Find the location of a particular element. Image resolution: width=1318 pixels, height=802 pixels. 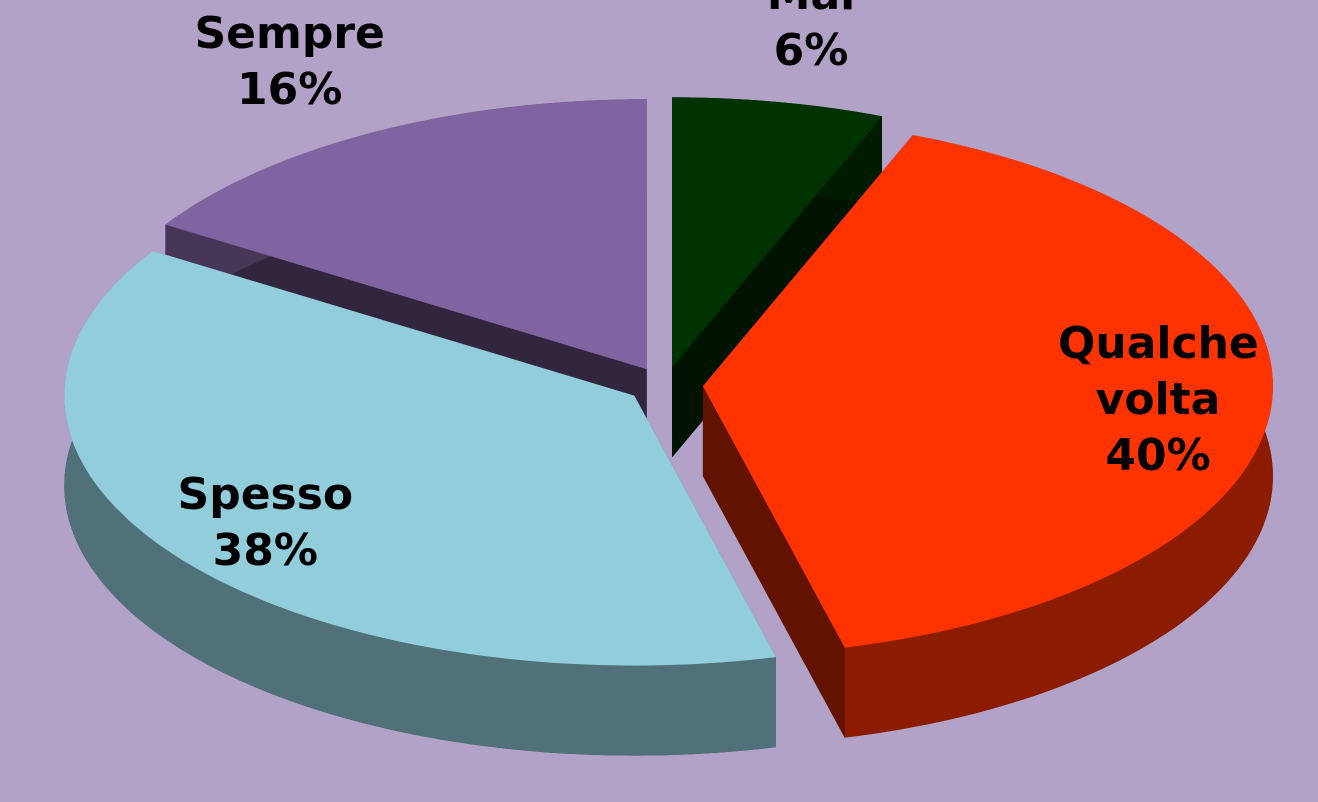

category-label: Spesso is located at coordinates (265, 494).